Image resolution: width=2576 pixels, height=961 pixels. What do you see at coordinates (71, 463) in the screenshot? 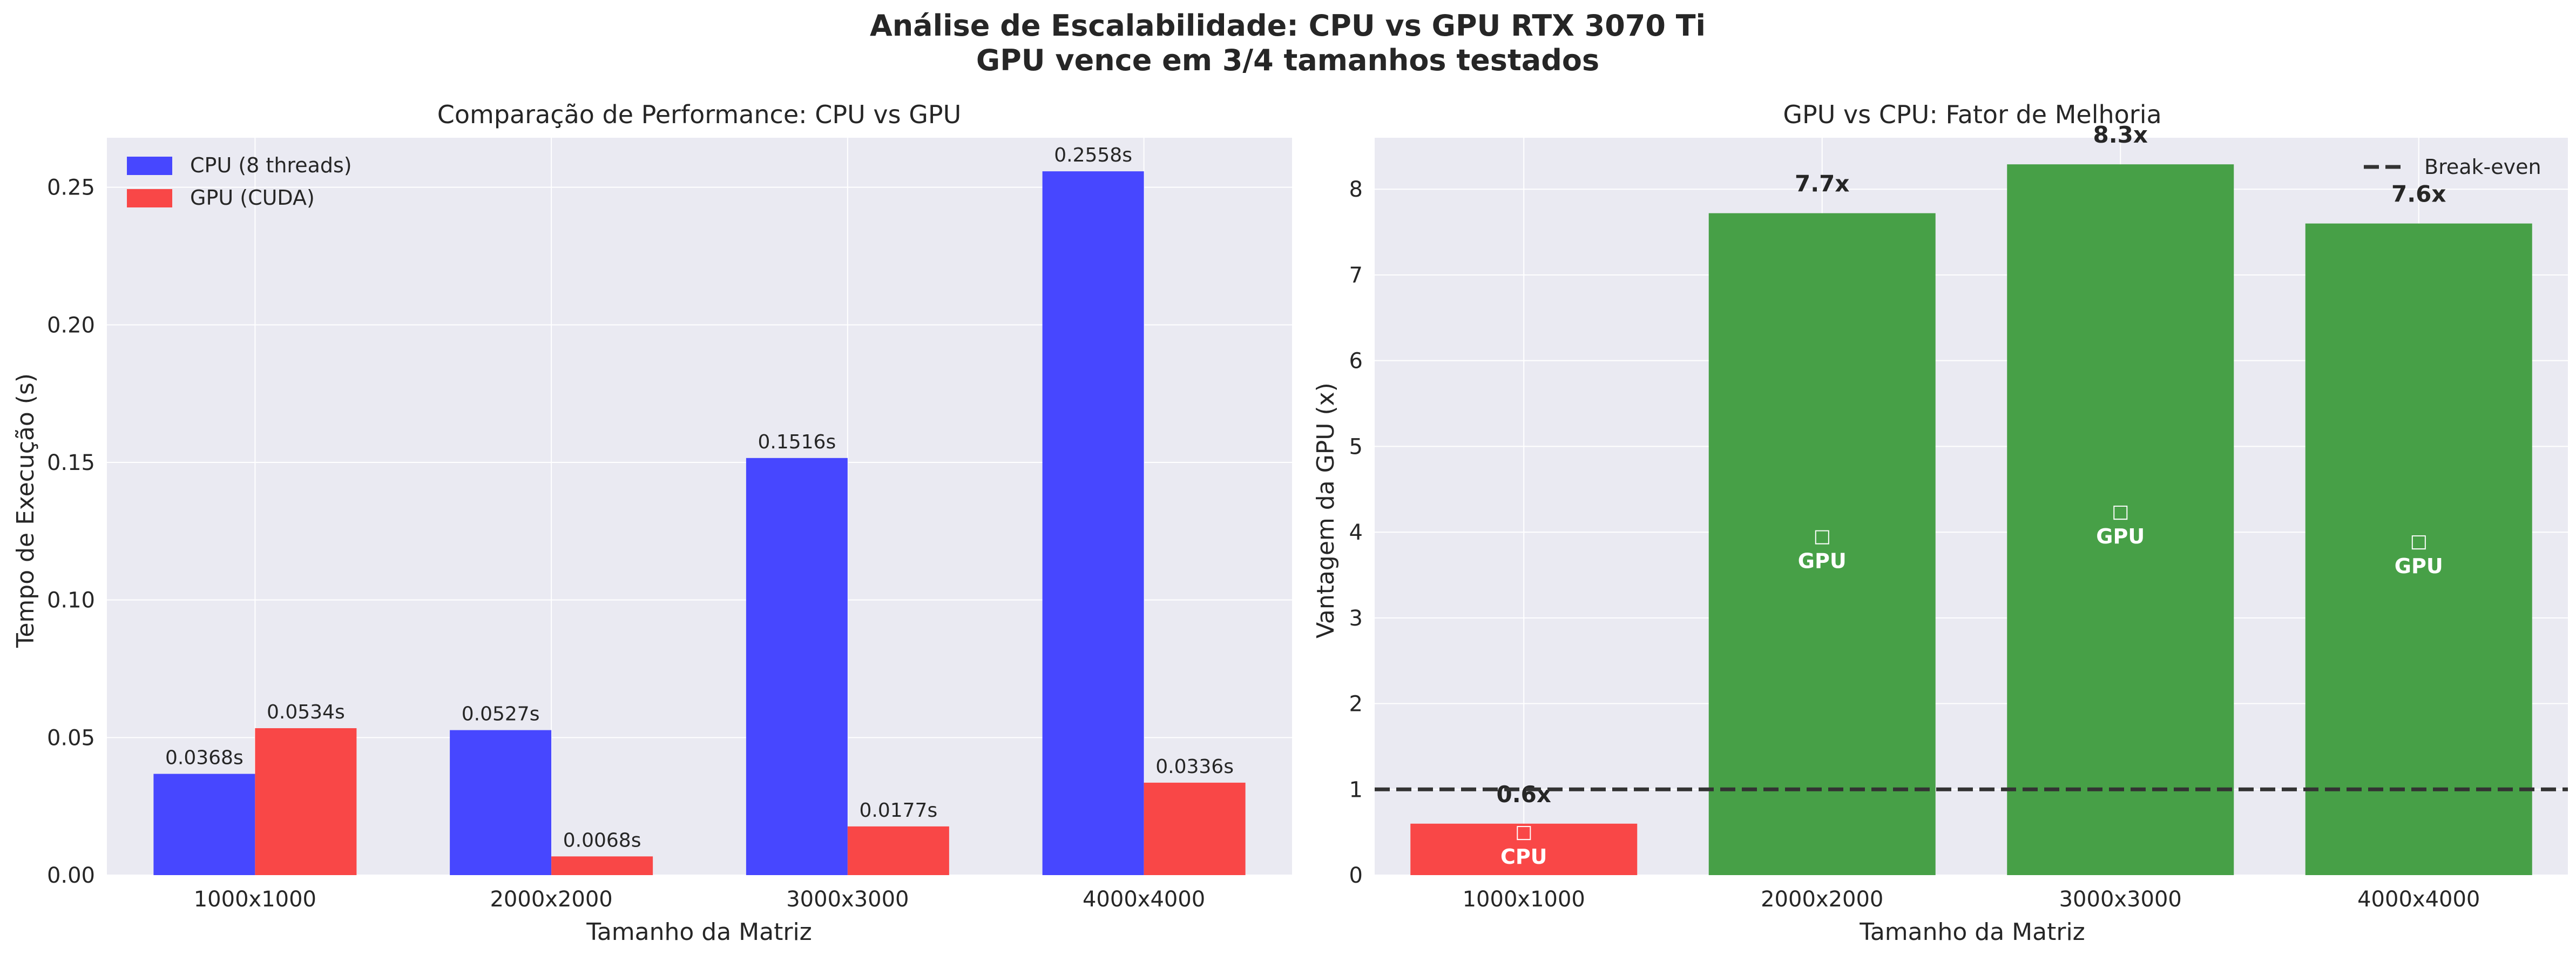
I see `left-y-tick-label: 0.15` at bounding box center [71, 463].